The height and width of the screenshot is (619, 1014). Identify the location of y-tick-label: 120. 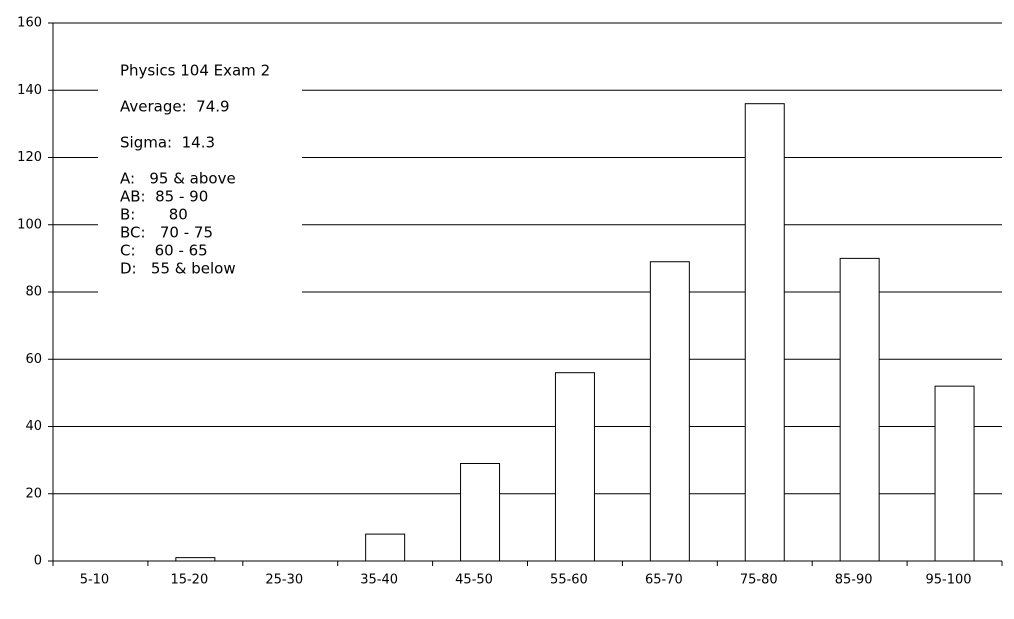
(29, 157).